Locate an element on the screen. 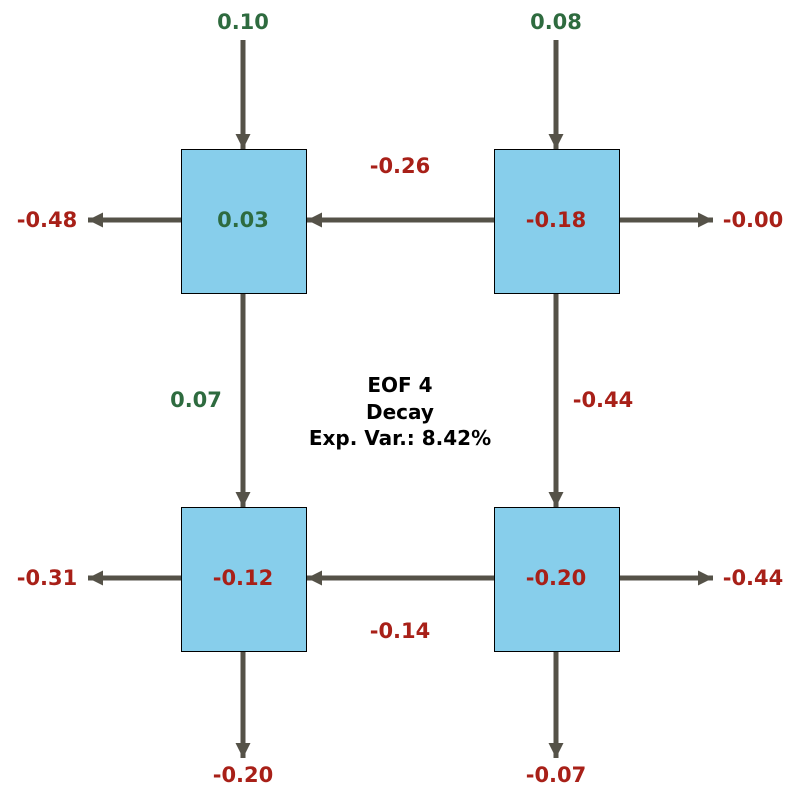  diagram-title: EOF 4 Decay Exp. Var.: 8.42% is located at coordinates (400, 411).